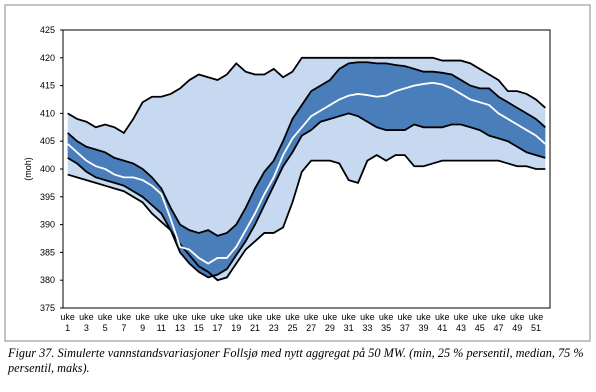  What do you see at coordinates (311, 322) in the screenshot?
I see `x-tick-label: uke 27` at bounding box center [311, 322].